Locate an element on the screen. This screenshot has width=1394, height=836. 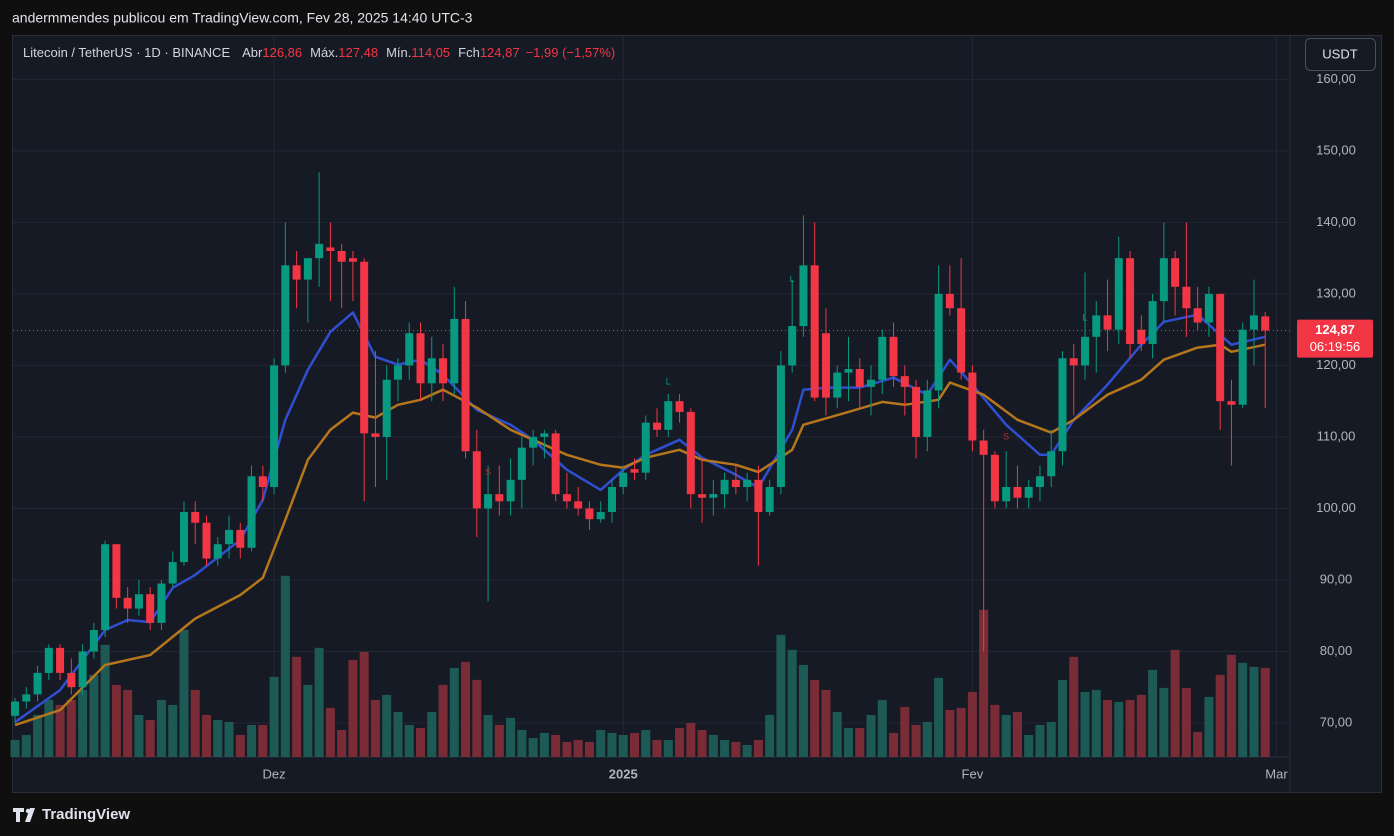
y-tick-label: 150,00 is located at coordinates (1336, 149).